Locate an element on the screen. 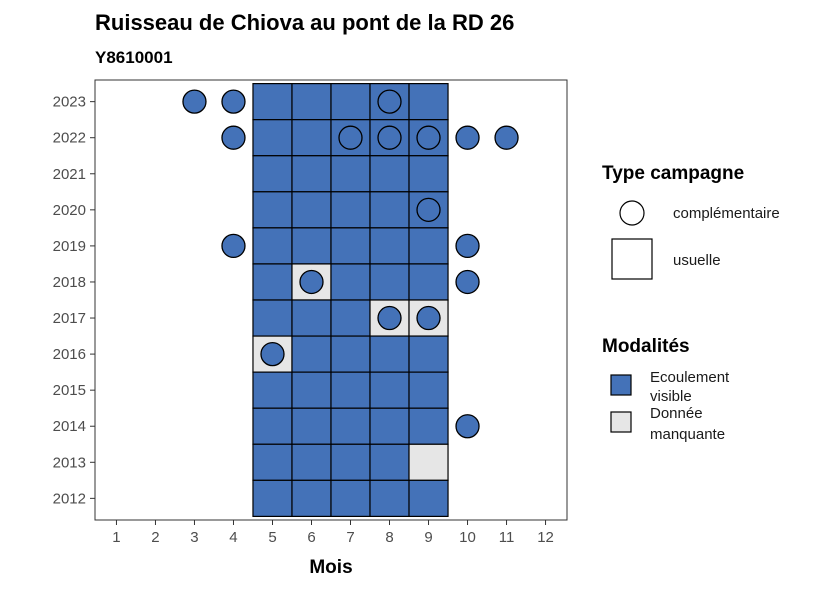 The image size is (826, 595). y-tick-label-2019: 2019 is located at coordinates (69, 246).